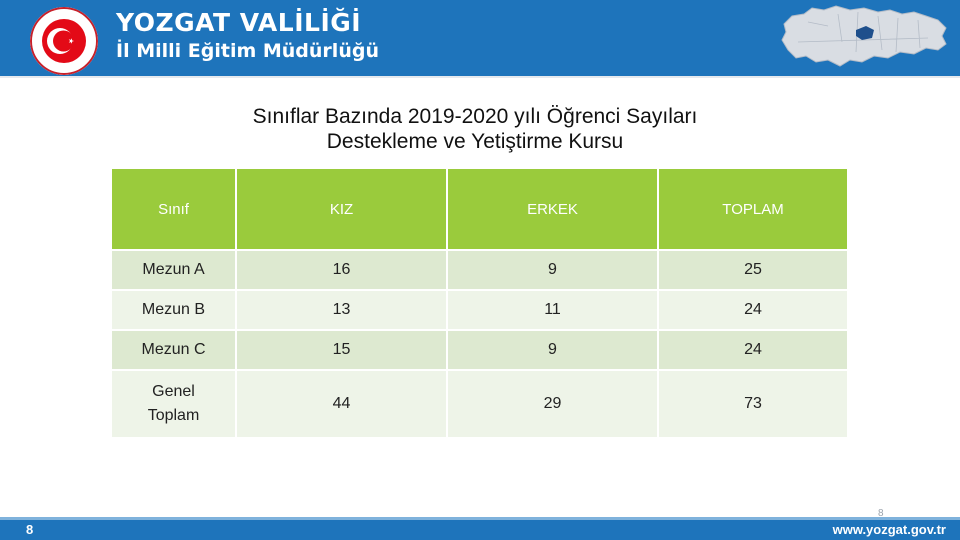  Describe the element at coordinates (173, 310) in the screenshot. I see `cell-sinif: Mezun B` at that location.